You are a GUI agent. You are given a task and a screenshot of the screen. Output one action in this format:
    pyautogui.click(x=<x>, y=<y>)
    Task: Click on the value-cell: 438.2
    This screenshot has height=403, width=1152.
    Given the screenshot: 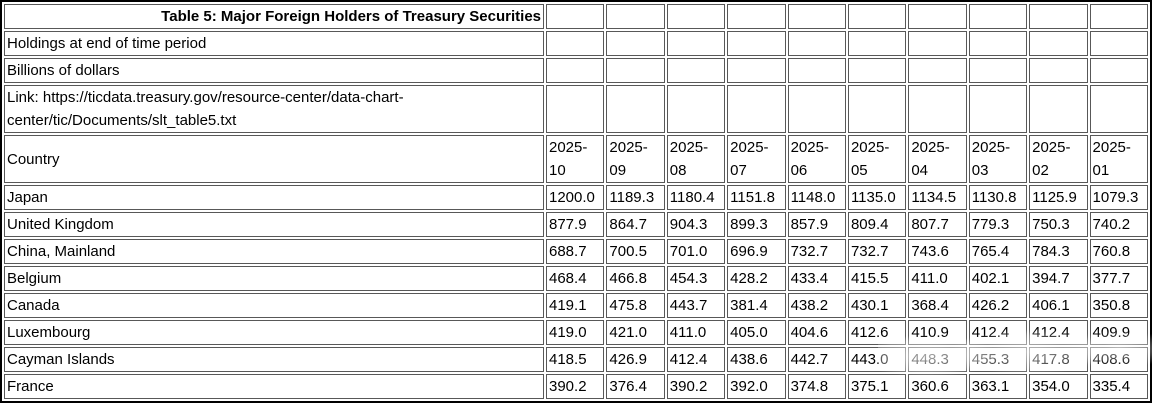 What is the action you would take?
    pyautogui.click(x=816, y=305)
    